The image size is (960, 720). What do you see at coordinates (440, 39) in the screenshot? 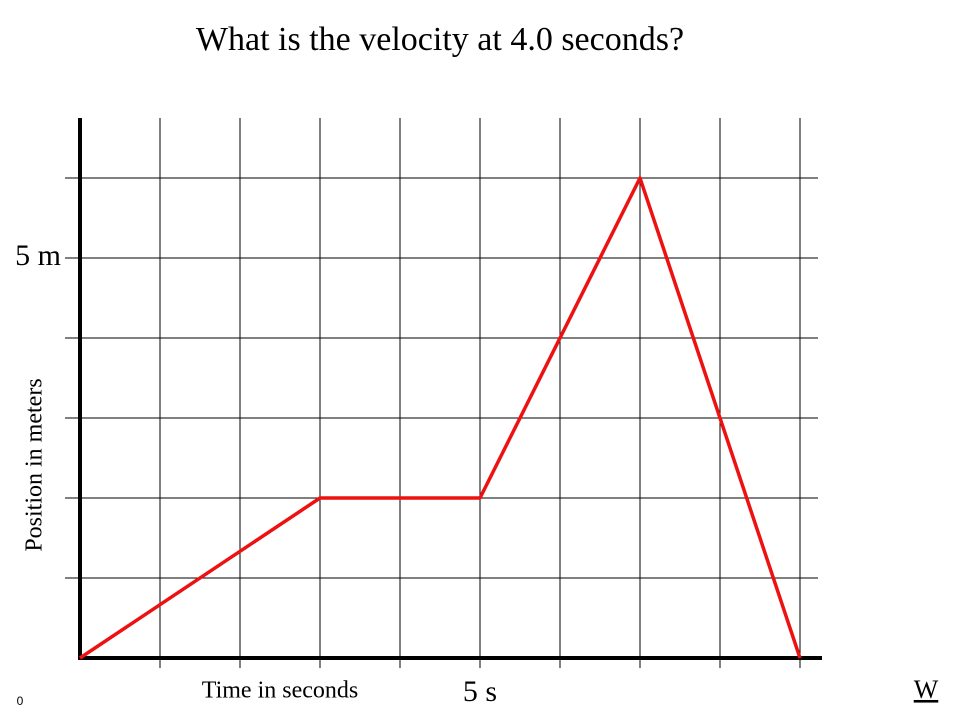
I see `chart-title: What is the velocity at 4.0 seconds?` at bounding box center [440, 39].